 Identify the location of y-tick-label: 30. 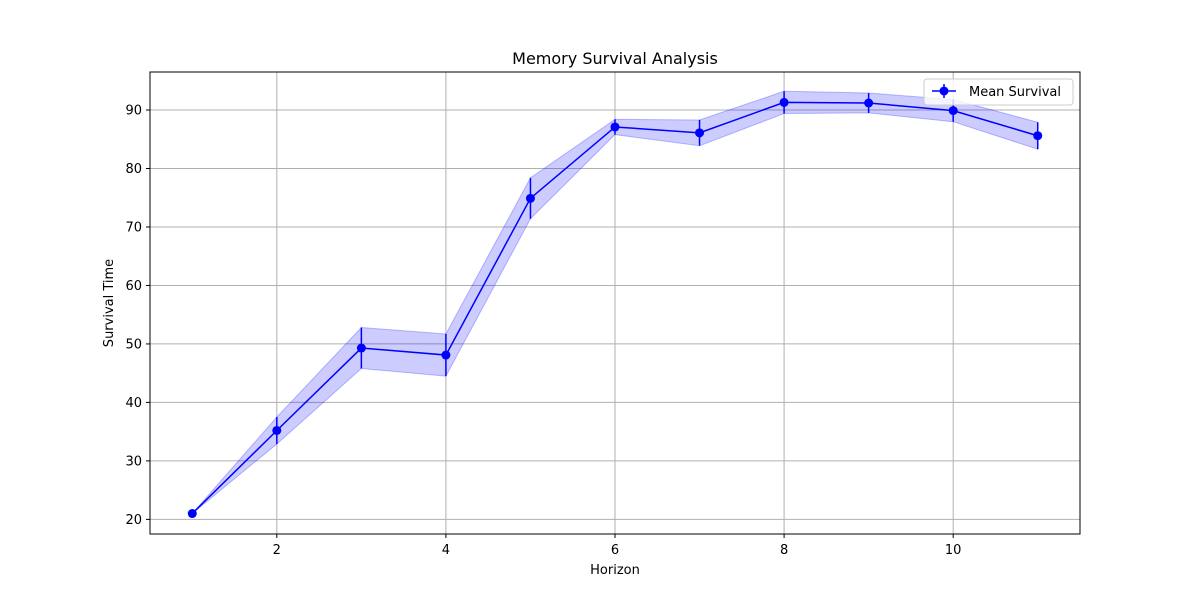
(133, 461).